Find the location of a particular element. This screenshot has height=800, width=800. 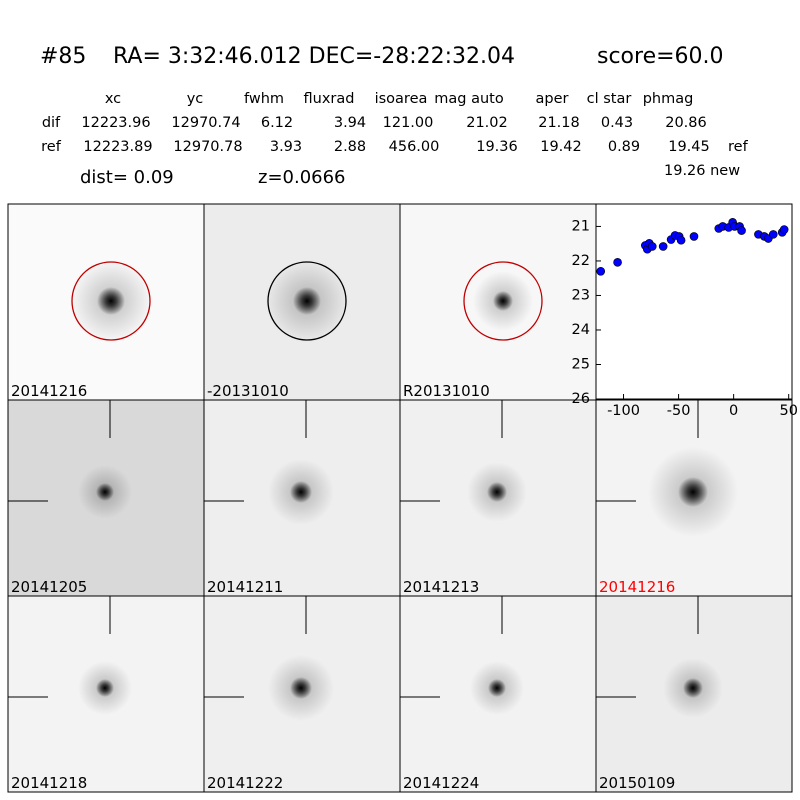

table-cell: 19.45 is located at coordinates (689, 147).